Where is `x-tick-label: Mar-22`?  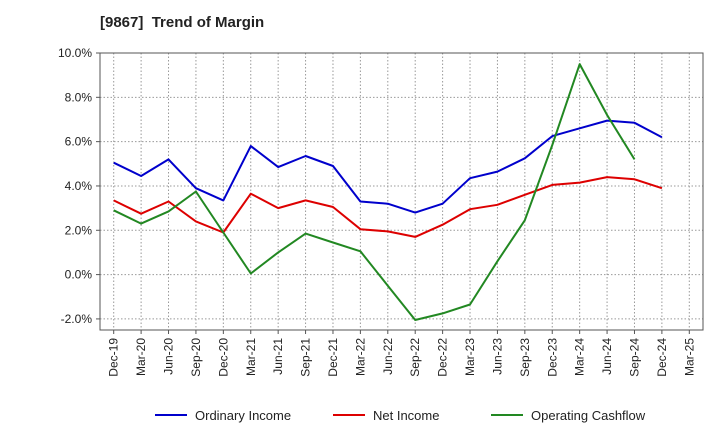
x-tick-label: Mar-22 is located at coordinates (360, 357).